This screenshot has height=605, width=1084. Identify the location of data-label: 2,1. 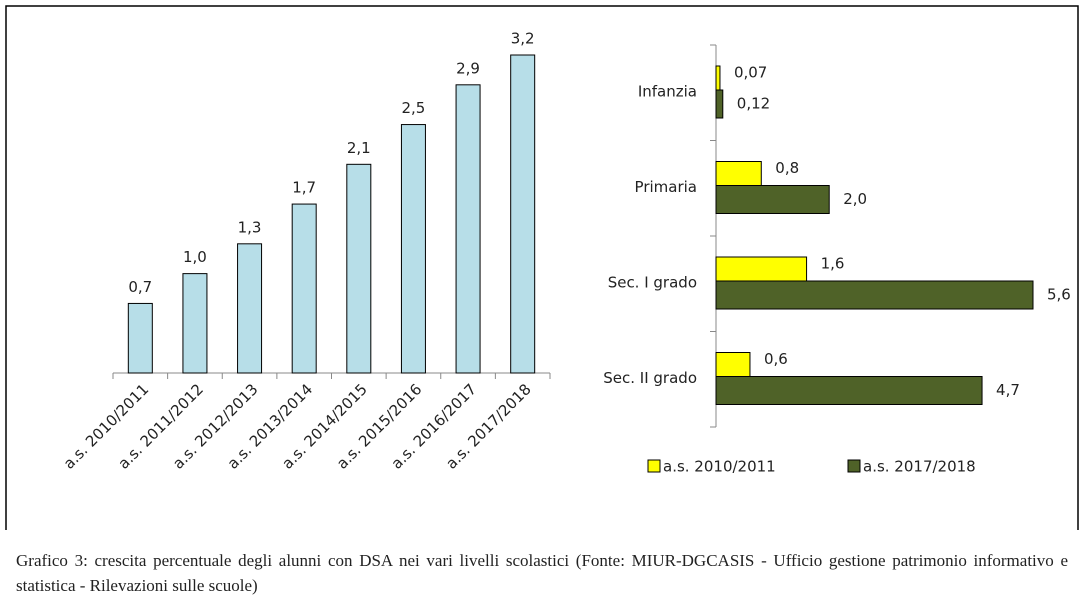
(359, 148).